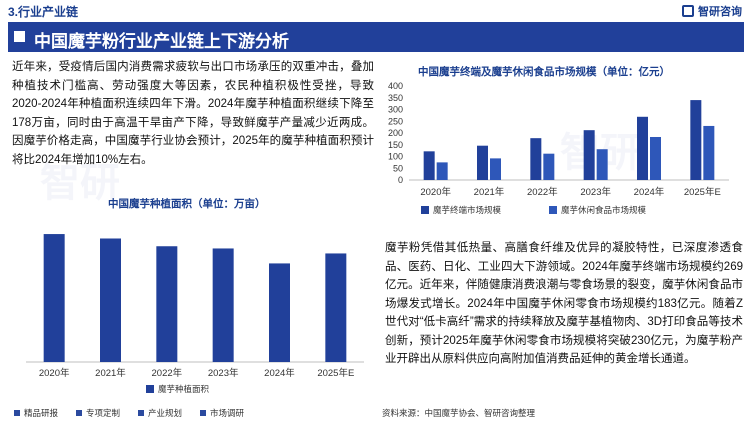  What do you see at coordinates (395, 145) in the screenshot?
I see `y-tick-label: 150` at bounding box center [395, 145].